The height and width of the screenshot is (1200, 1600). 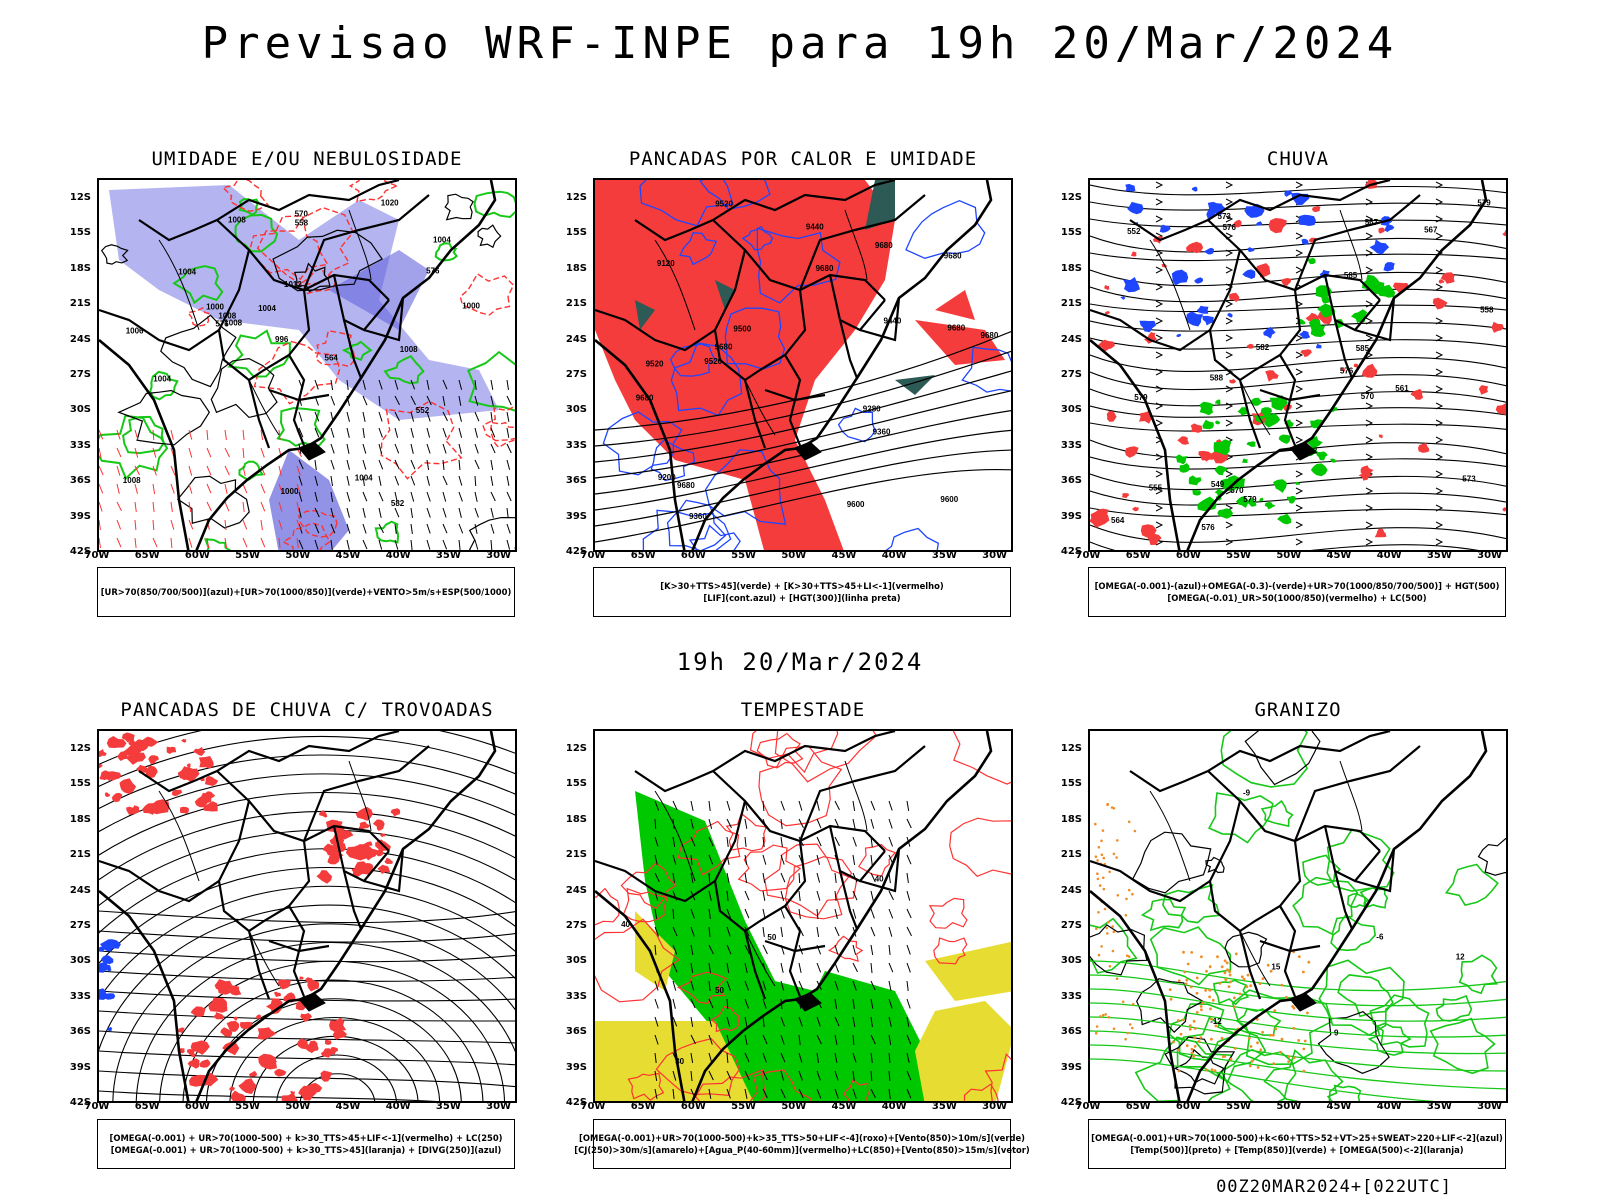 What do you see at coordinates (742, 329) in the screenshot?
I see `contour-label: 9500` at bounding box center [742, 329].